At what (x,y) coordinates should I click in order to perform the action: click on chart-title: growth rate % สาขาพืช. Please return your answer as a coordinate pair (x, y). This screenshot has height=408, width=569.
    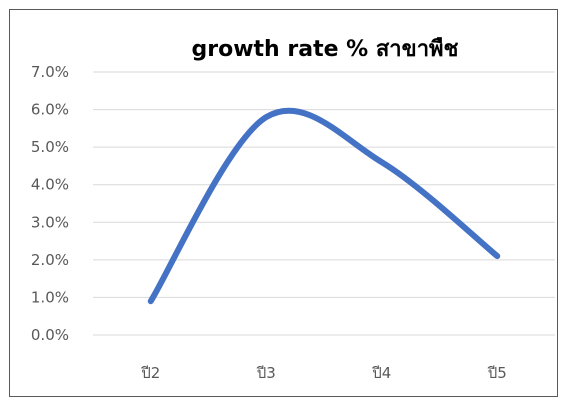
    Looking at the image, I should click on (325, 49).